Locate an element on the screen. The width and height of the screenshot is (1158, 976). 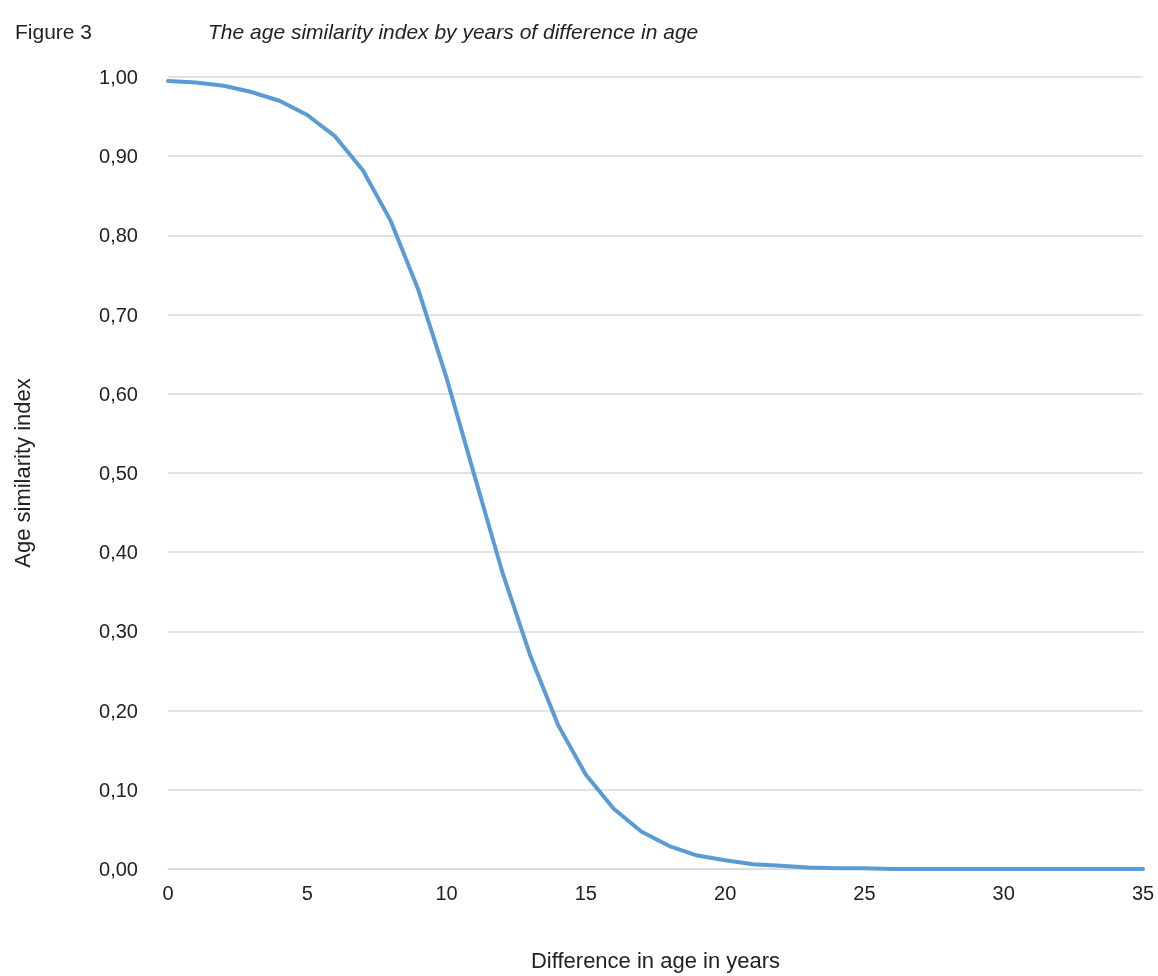
y-tick-label: 0,90 is located at coordinates (118, 156).